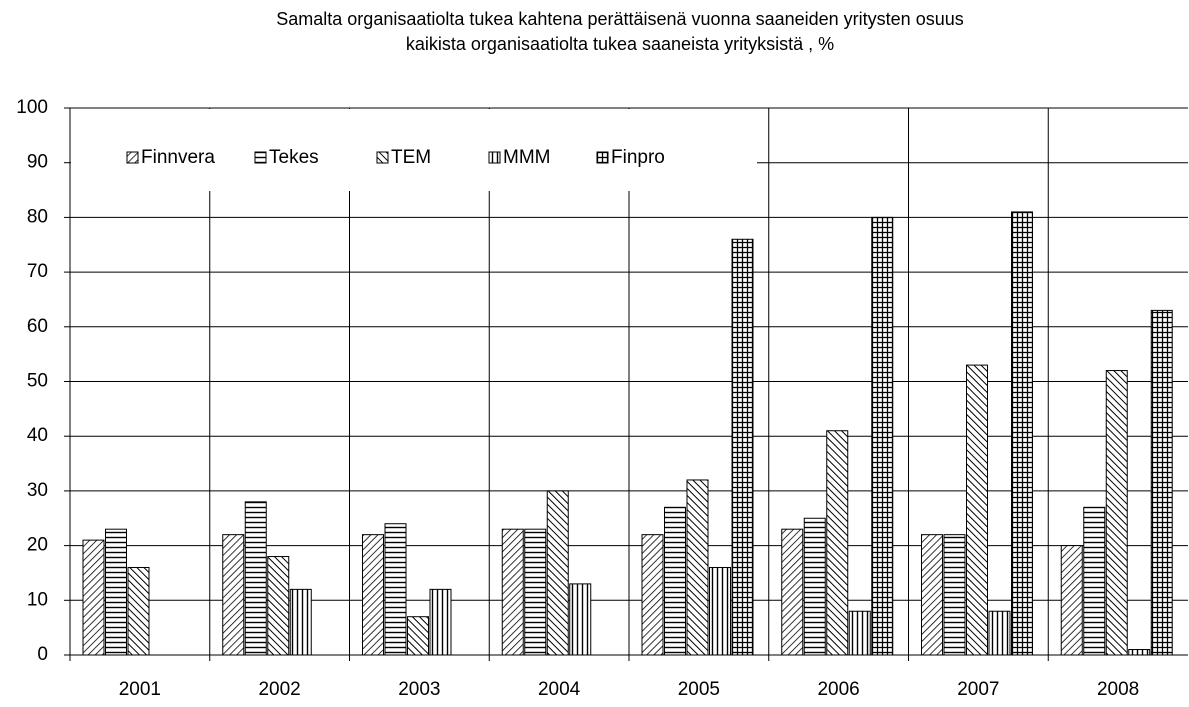 The image size is (1189, 707). What do you see at coordinates (37, 545) in the screenshot?
I see `y-tick-label: 20` at bounding box center [37, 545].